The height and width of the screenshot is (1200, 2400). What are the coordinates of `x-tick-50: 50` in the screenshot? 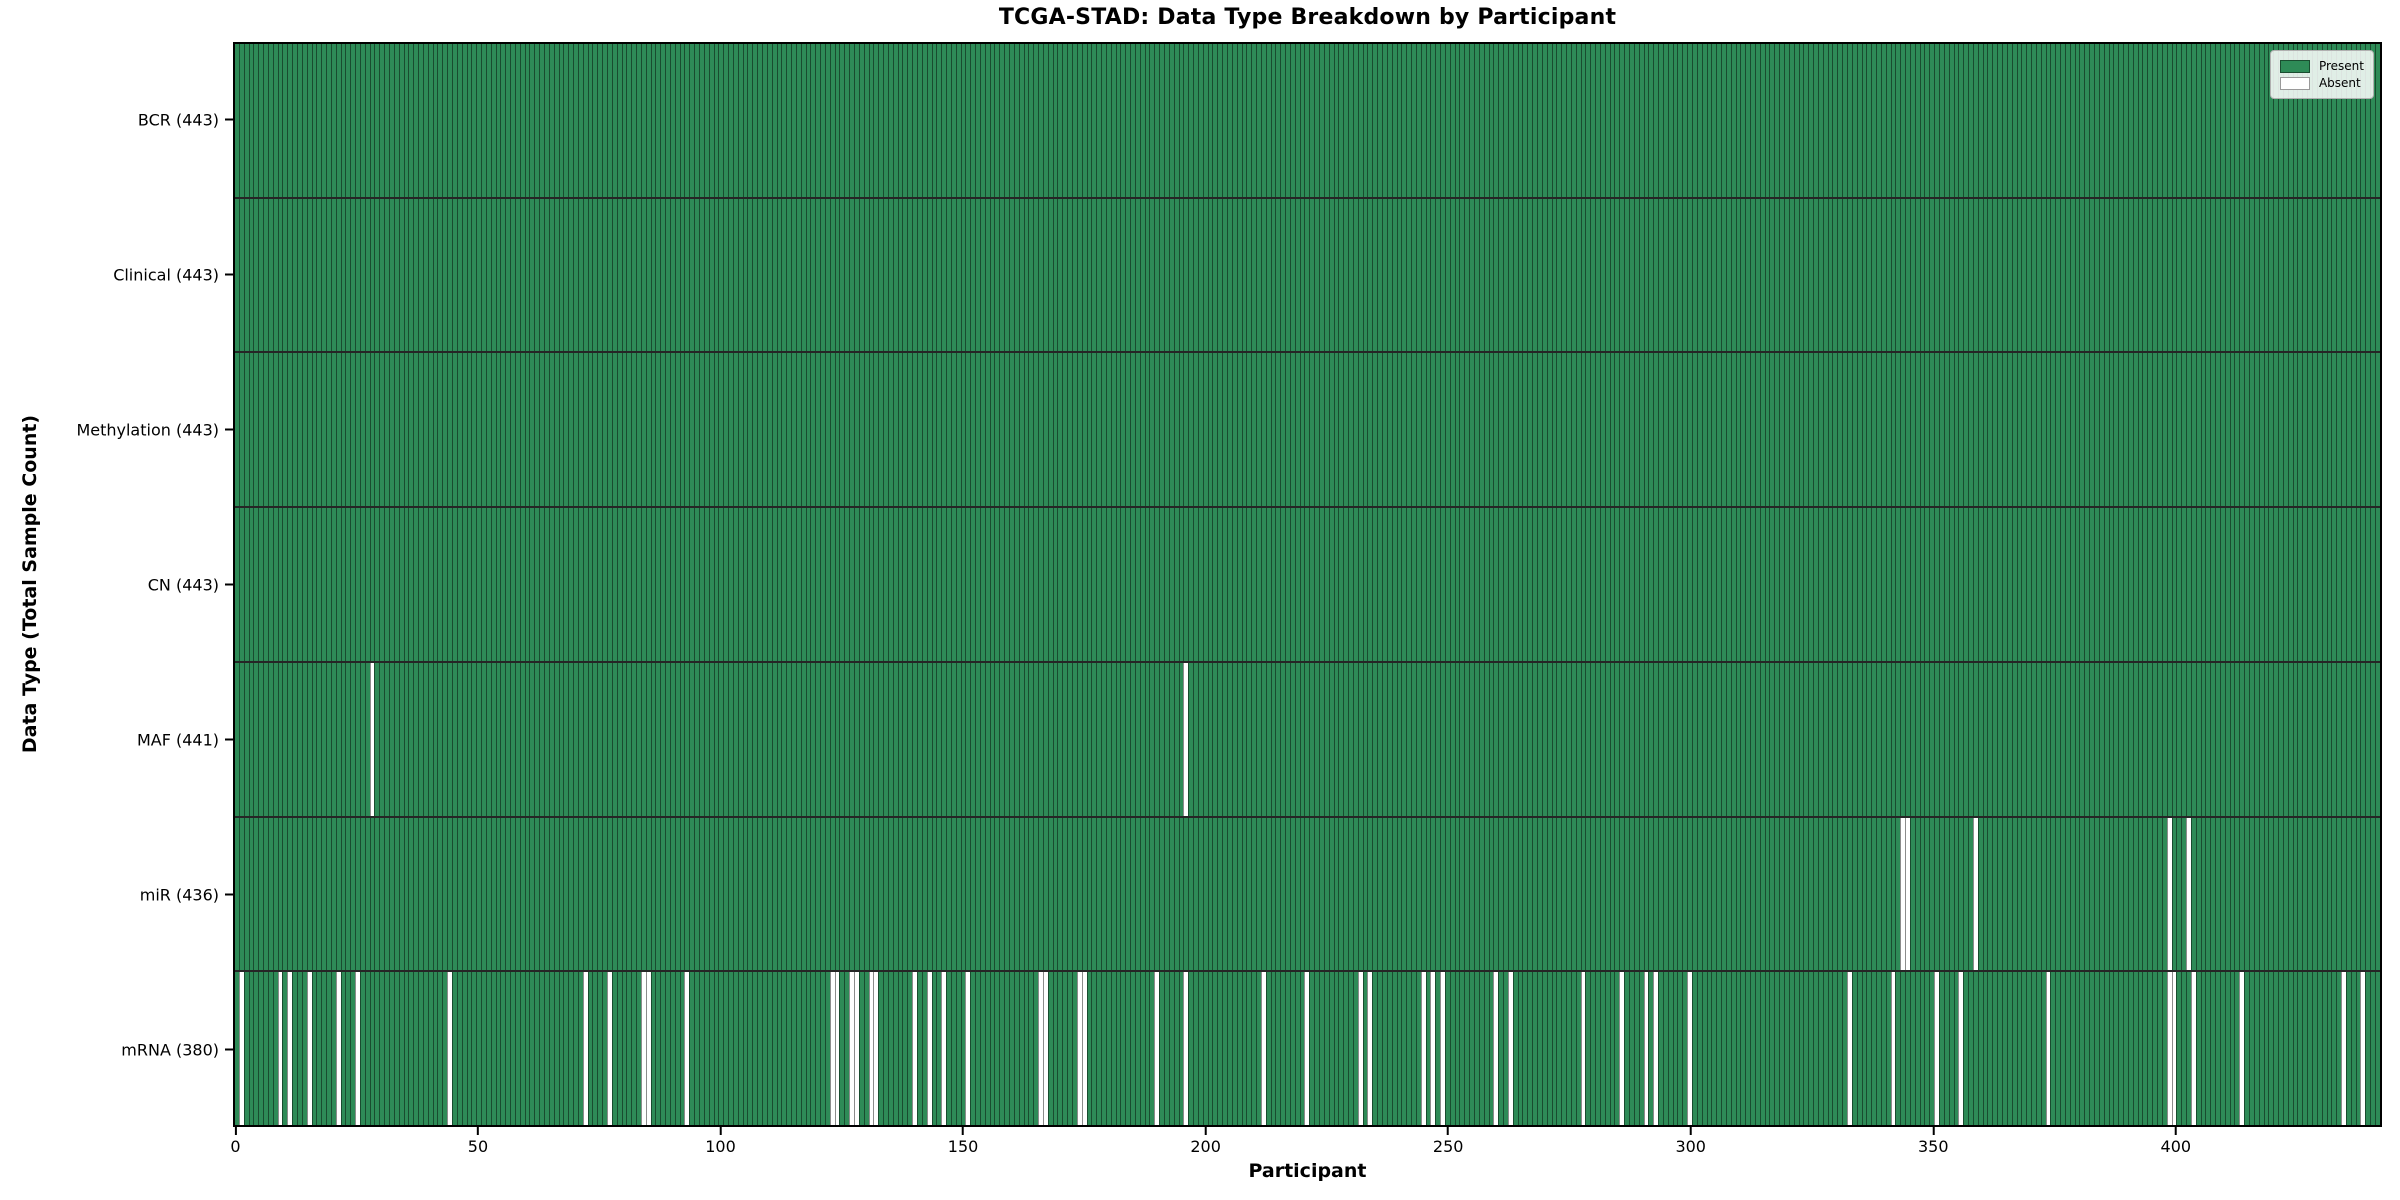 It's located at (478, 1141).